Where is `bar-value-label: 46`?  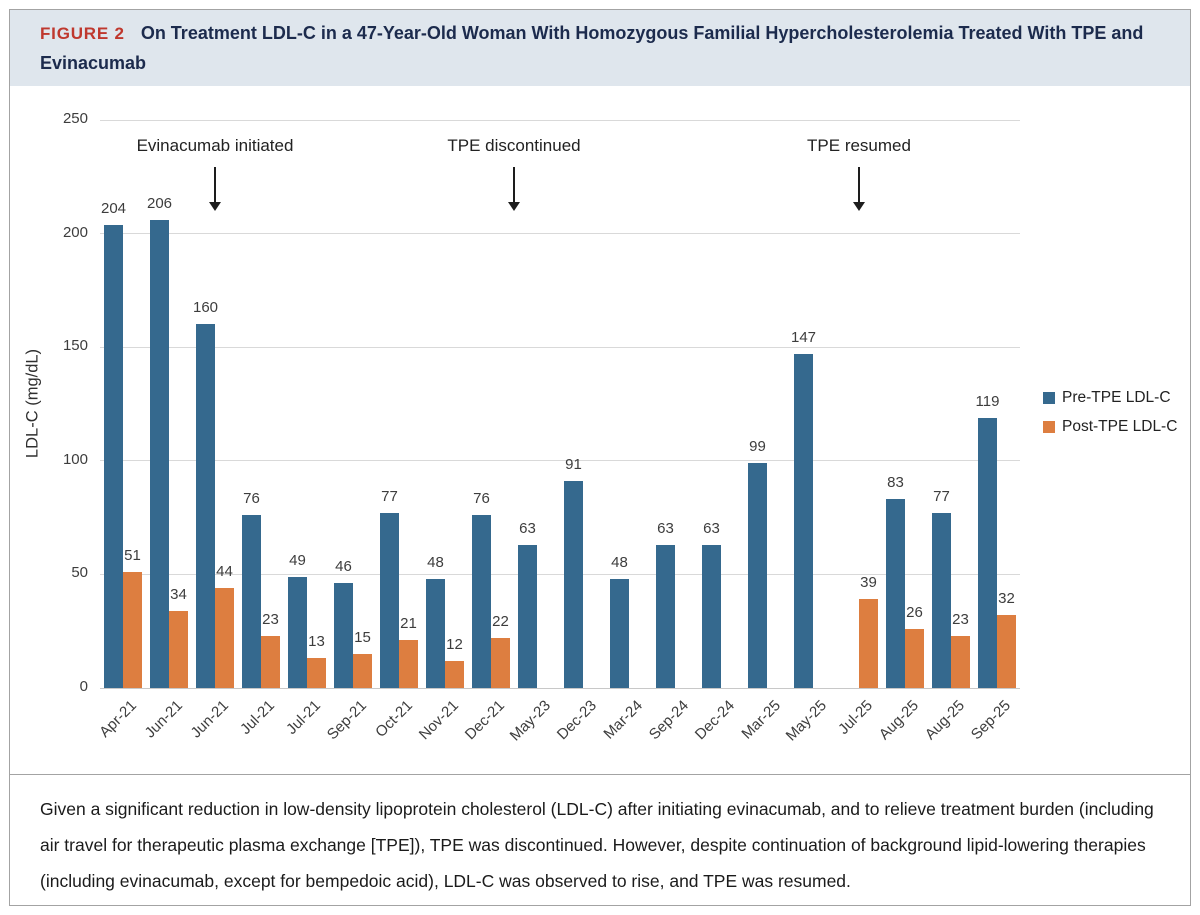 bar-value-label: 46 is located at coordinates (343, 566).